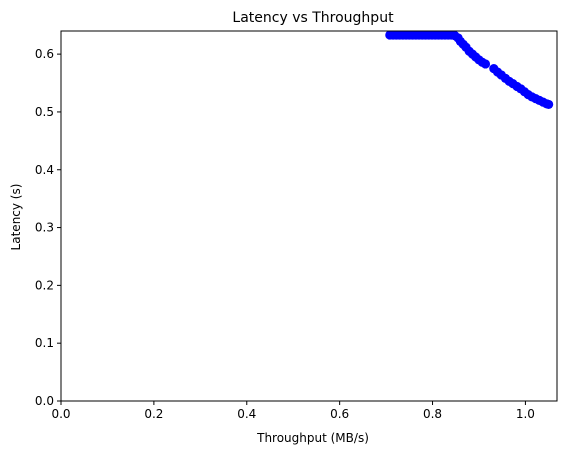 Image resolution: width=570 pixels, height=455 pixels. Describe the element at coordinates (525, 414) in the screenshot. I see `x-tick-label: 1.0` at that location.